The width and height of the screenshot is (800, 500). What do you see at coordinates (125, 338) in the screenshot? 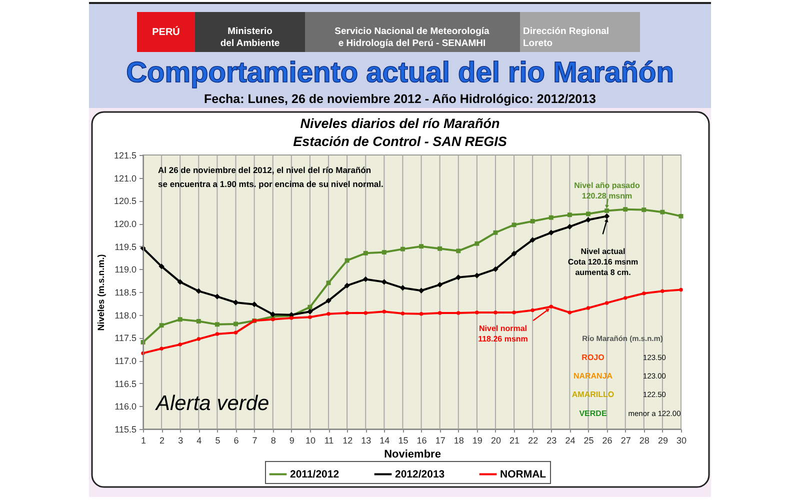
I see `y-tick-label: 117.5` at bounding box center [125, 338].